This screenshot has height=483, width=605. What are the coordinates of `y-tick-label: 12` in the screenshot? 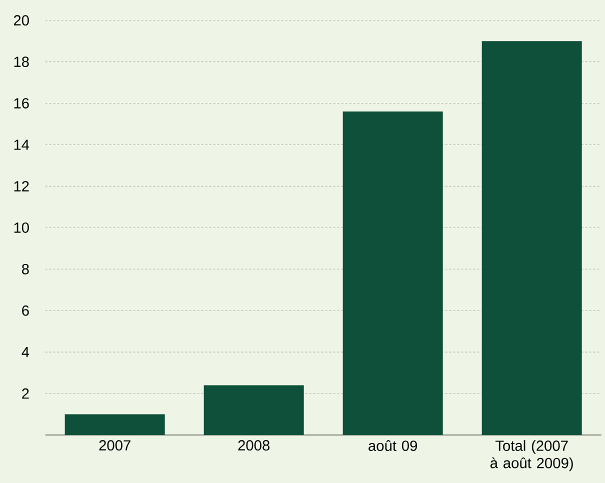 It's located at (21, 186).